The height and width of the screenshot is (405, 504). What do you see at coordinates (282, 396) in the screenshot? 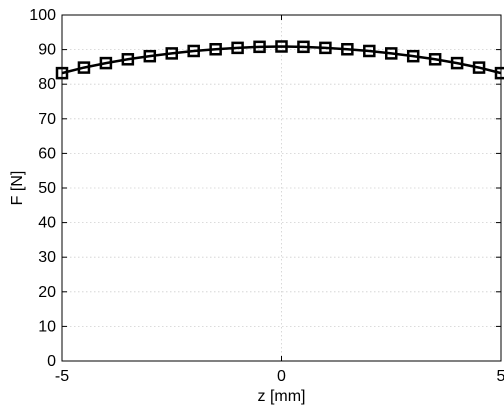
I see `x-axis-label: z [mm]` at bounding box center [282, 396].